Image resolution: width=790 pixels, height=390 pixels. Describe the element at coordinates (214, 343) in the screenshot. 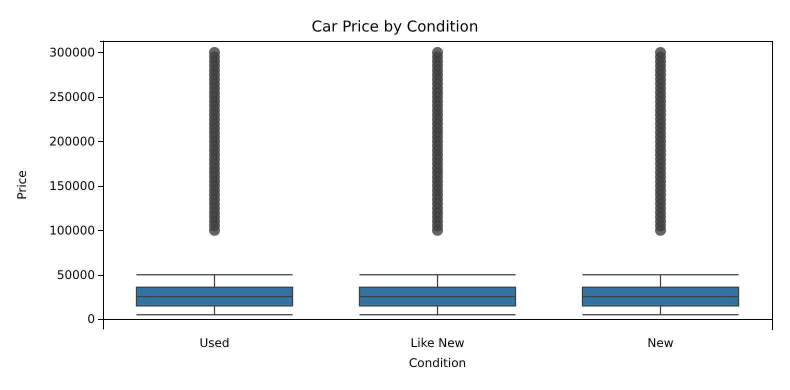

I see `x-tick-label: Used` at that location.